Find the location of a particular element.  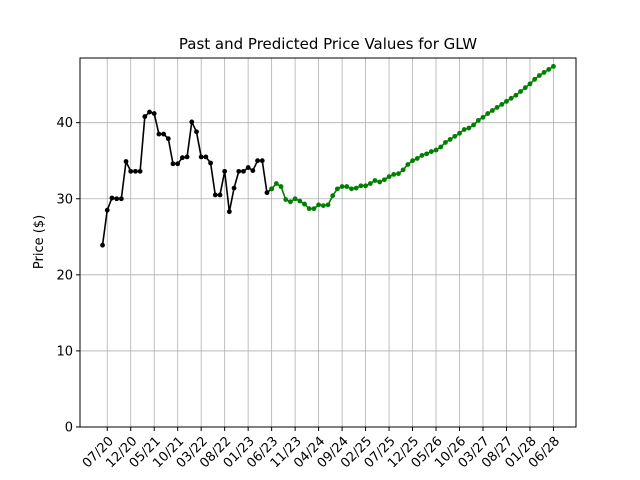

y-tick-label: 30 is located at coordinates (64, 199).